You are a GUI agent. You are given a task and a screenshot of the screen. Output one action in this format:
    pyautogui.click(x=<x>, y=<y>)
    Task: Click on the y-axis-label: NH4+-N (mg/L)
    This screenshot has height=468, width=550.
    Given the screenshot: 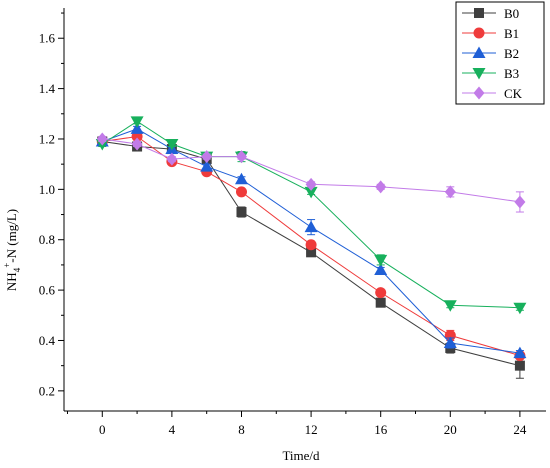 What is the action you would take?
    pyautogui.click(x=12, y=250)
    